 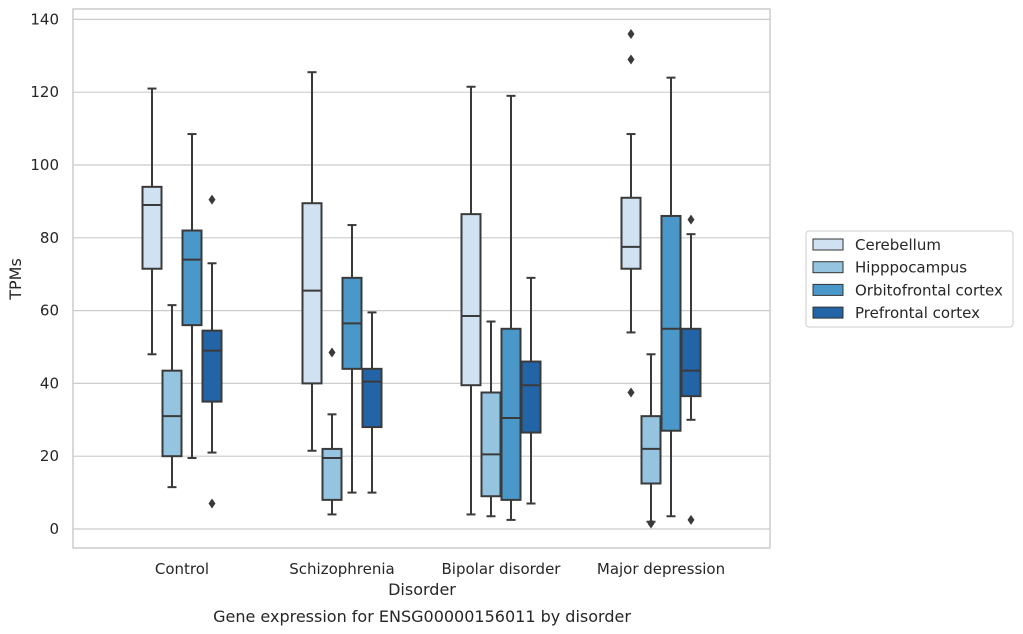 What do you see at coordinates (49, 238) in the screenshot?
I see `y-tick-label: 80` at bounding box center [49, 238].